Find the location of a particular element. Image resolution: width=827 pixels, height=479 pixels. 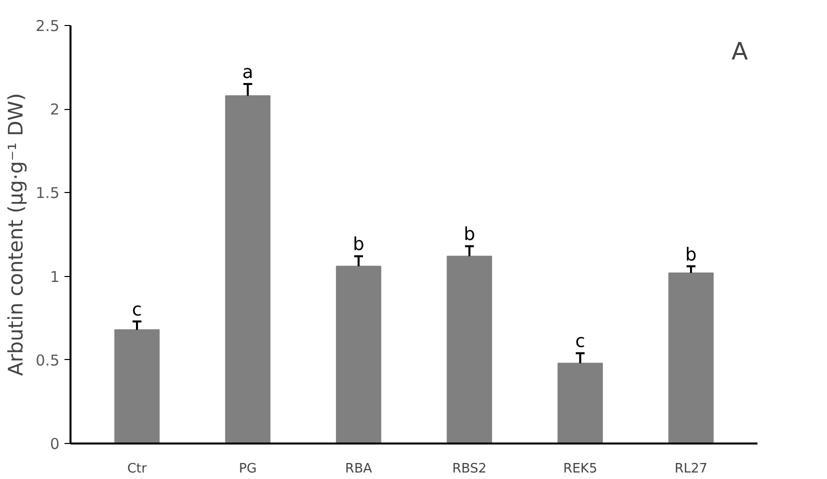

y-axis-title: Arbutin content (μg·g⁻¹ DW) is located at coordinates (16, 234).